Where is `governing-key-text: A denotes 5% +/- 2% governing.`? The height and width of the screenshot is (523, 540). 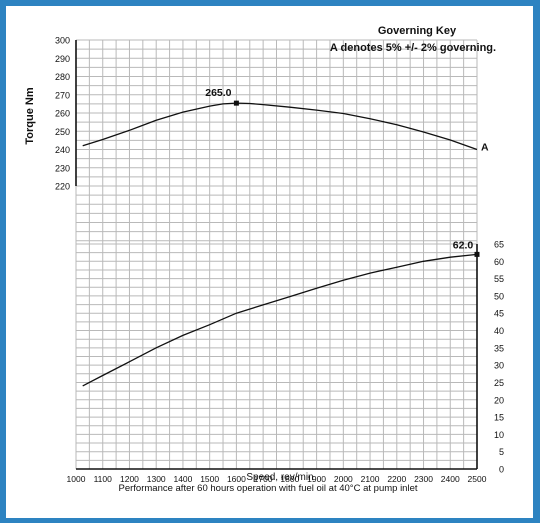
governing-key-text: A denotes 5% +/- 2% governing. is located at coordinates (413, 48).